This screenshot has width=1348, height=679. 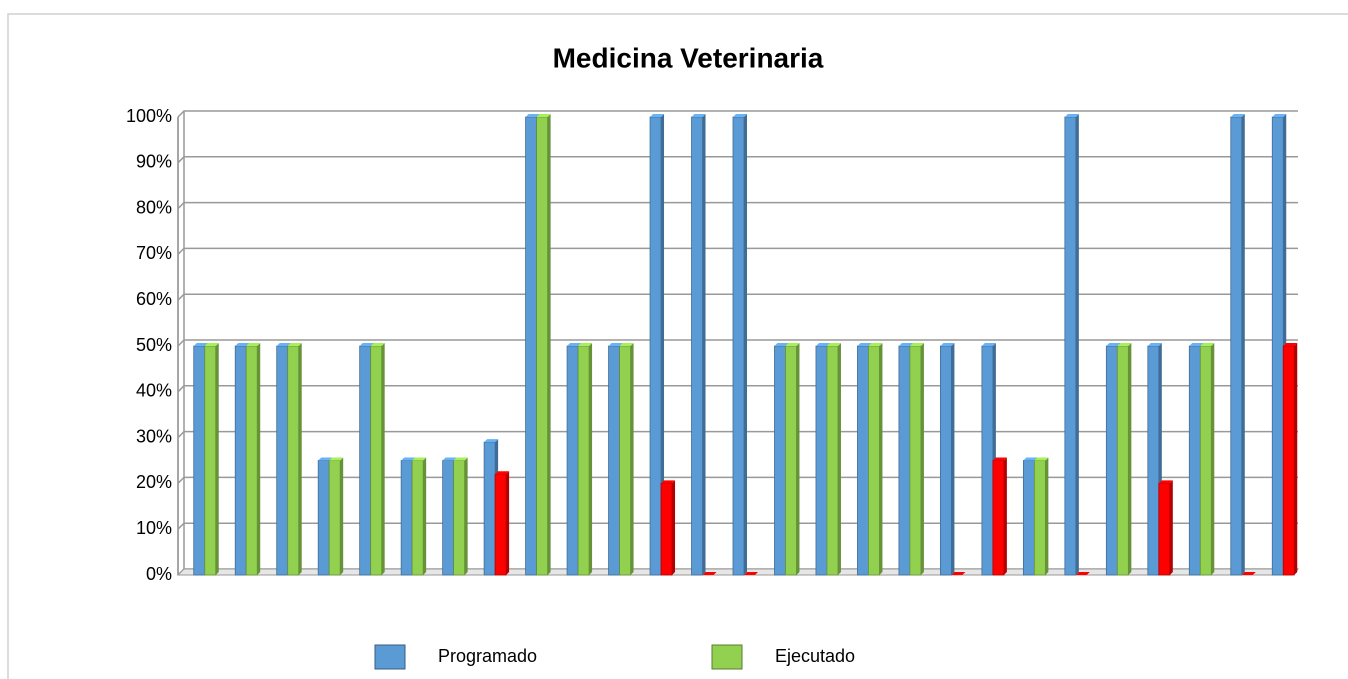 I want to click on y-tick-label: 10%, so click(x=154, y=528).